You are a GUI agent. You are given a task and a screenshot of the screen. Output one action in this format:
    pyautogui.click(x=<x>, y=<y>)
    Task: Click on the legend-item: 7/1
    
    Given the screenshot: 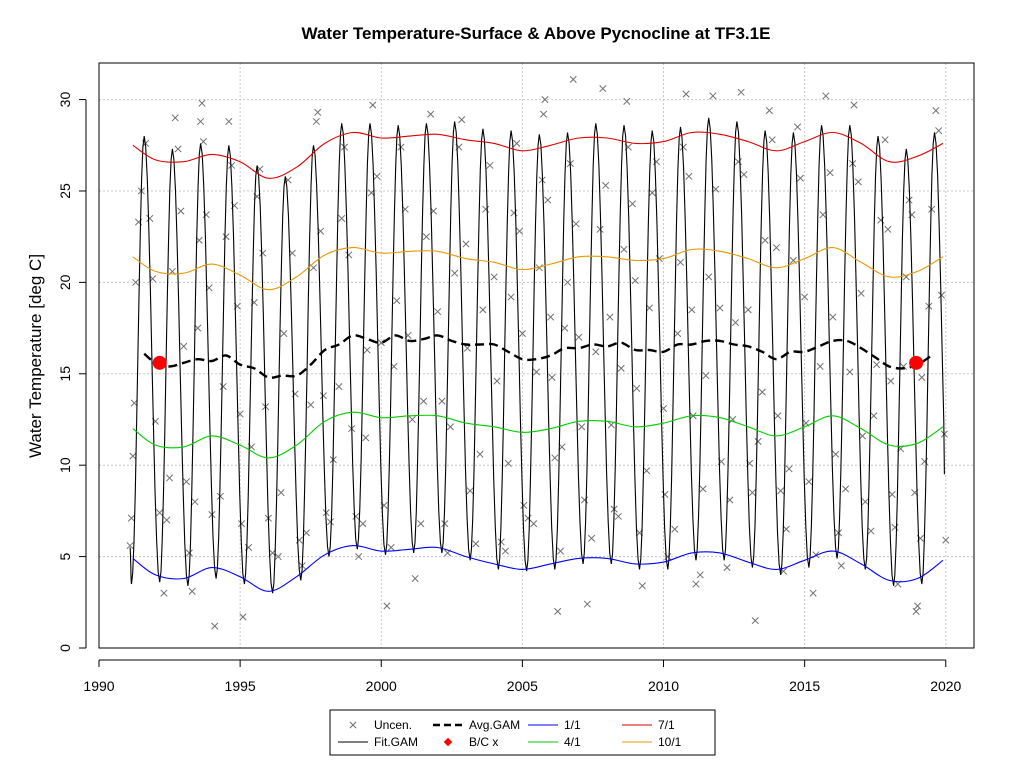 What is the action you would take?
    pyautogui.click(x=648, y=725)
    